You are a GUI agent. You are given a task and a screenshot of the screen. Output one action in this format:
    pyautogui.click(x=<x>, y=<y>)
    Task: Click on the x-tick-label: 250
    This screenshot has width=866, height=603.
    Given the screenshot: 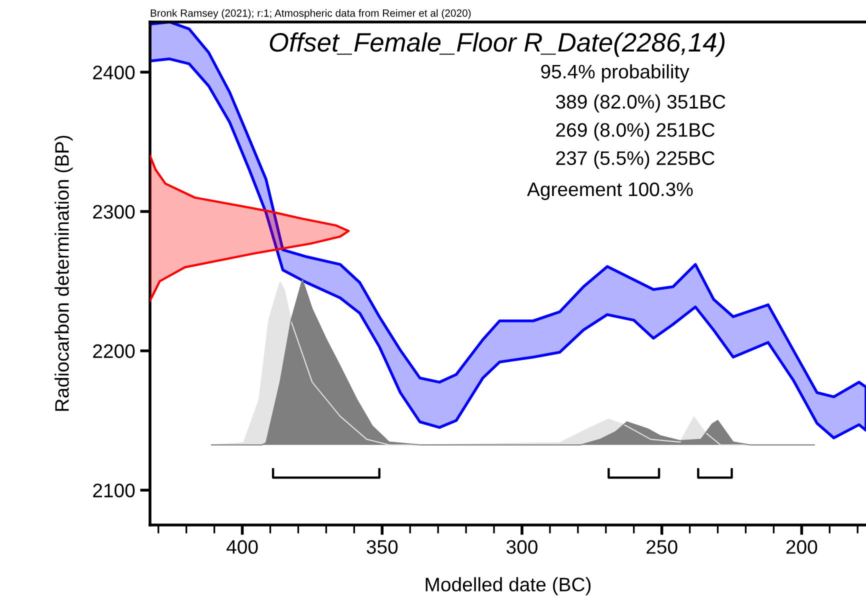 What is the action you would take?
    pyautogui.click(x=662, y=547)
    